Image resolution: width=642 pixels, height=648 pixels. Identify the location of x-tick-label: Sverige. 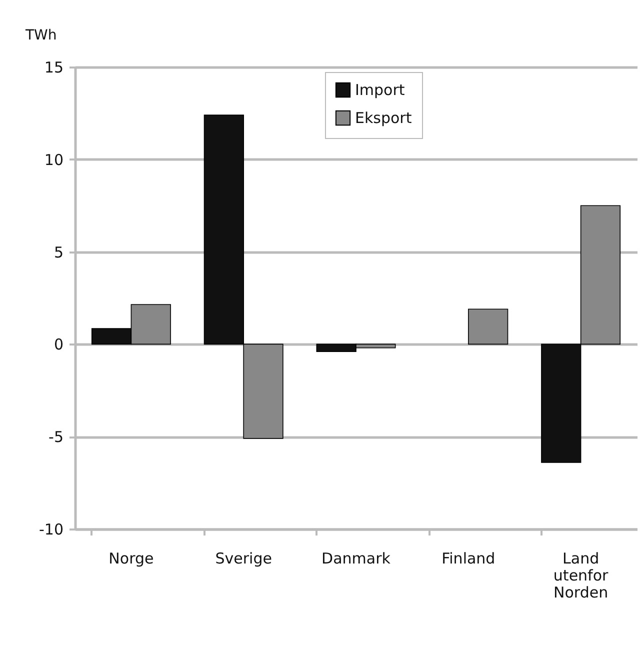
(243, 559).